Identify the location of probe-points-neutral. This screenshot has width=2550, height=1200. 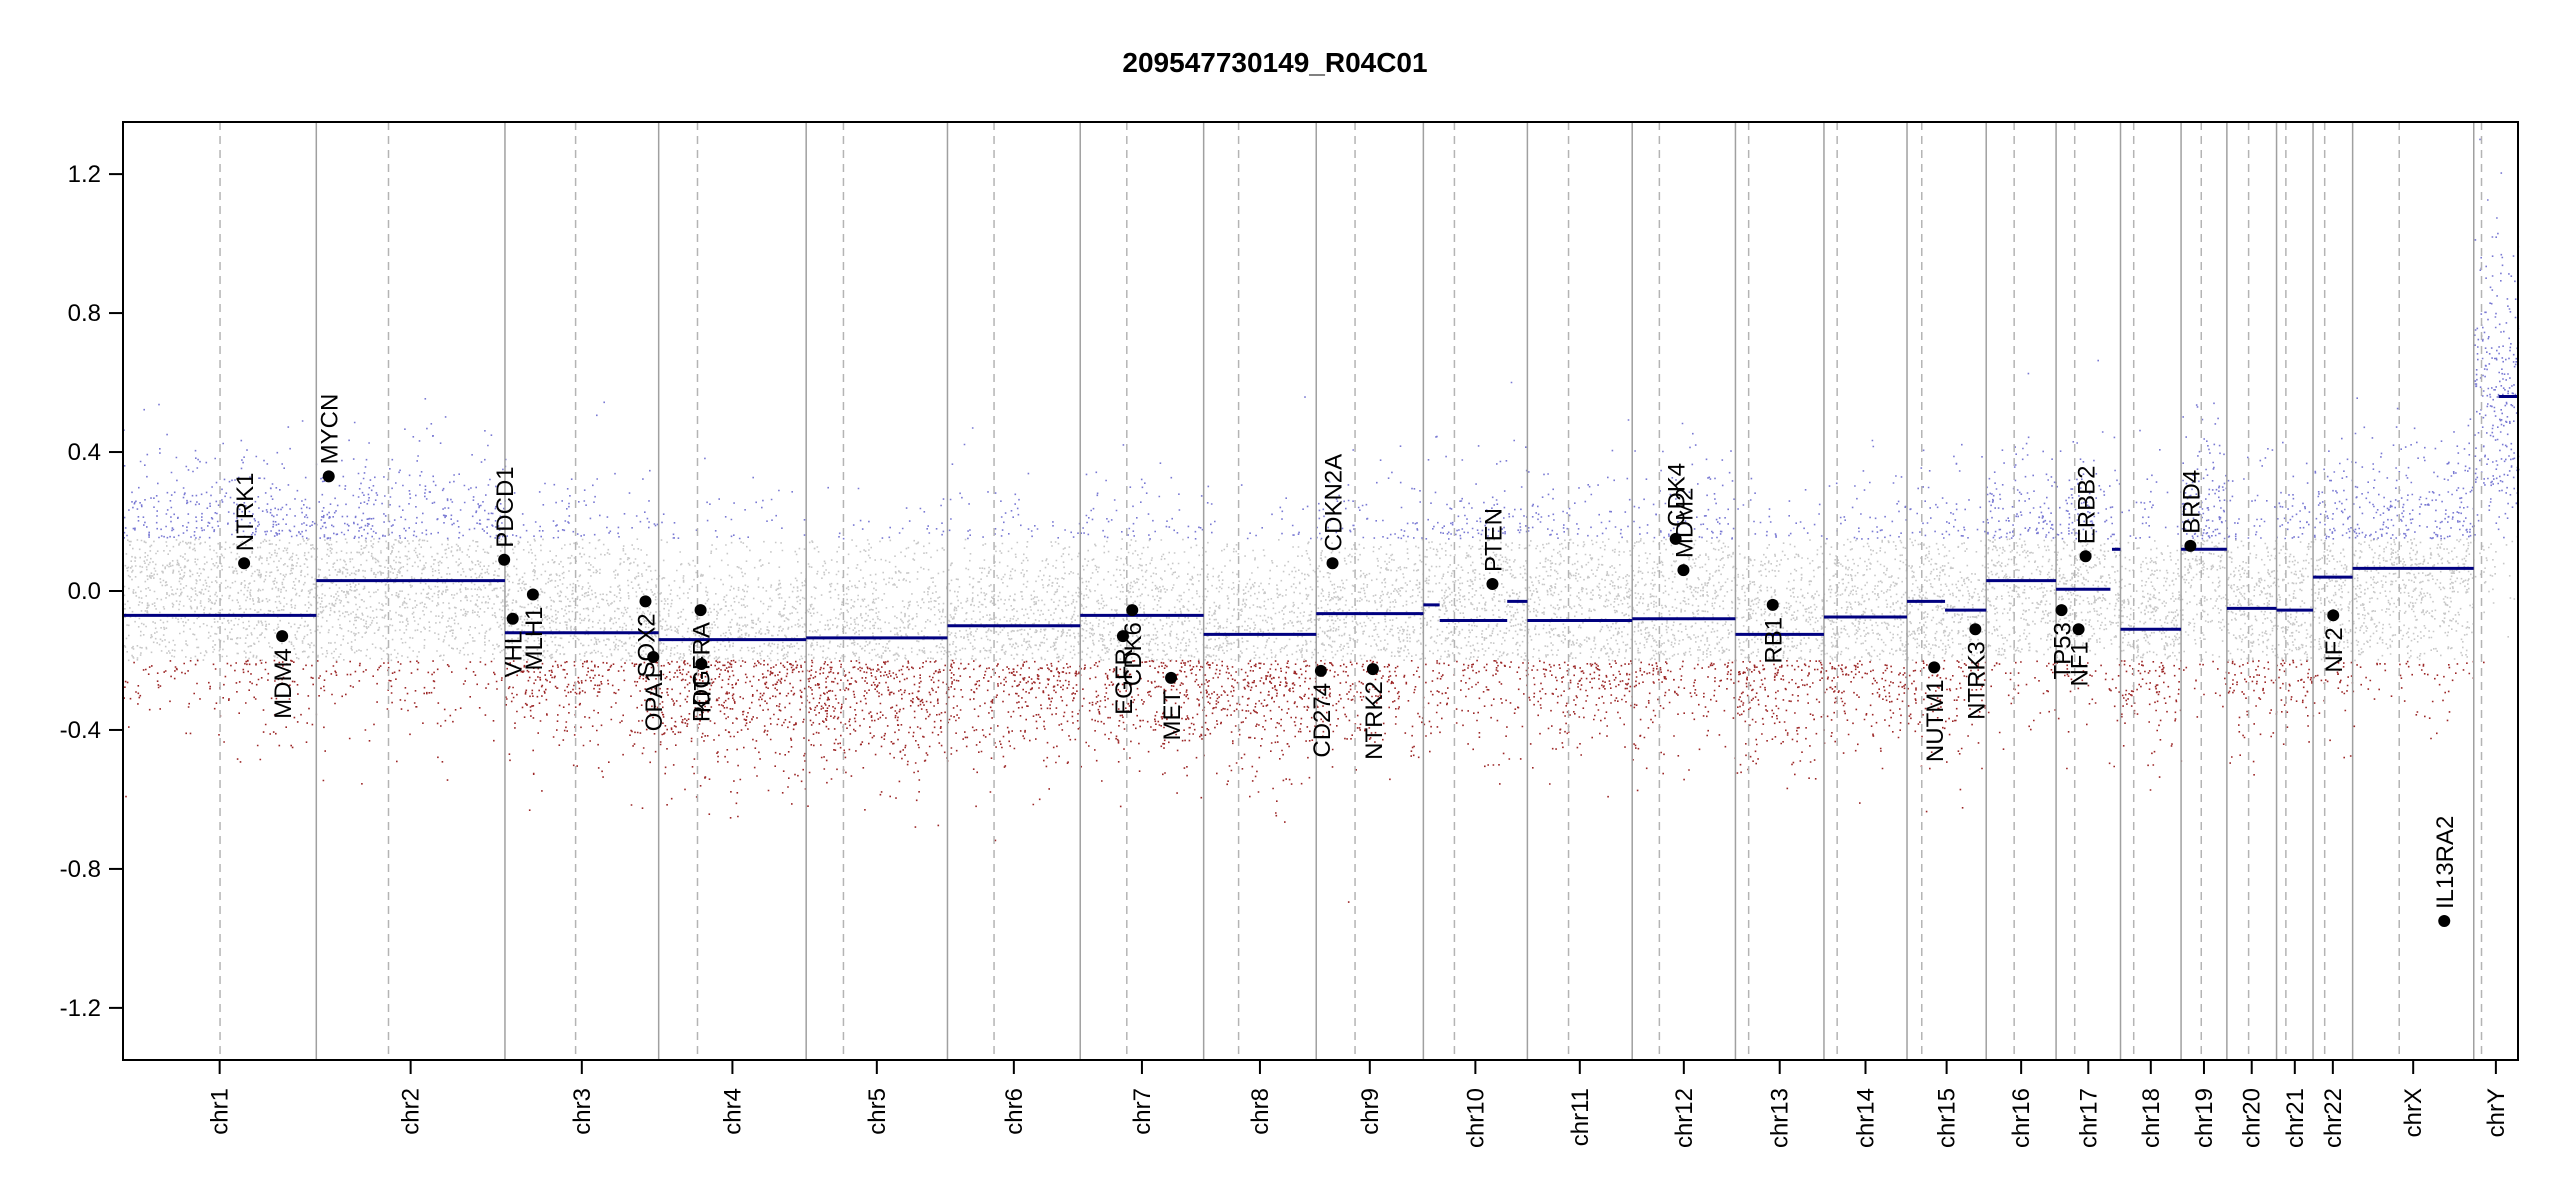
(1321, 600).